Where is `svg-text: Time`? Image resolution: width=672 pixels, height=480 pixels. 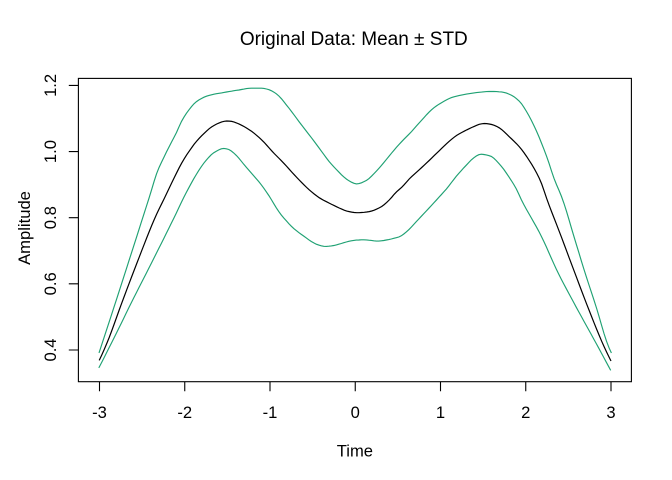 svg-text: Time is located at coordinates (355, 450).